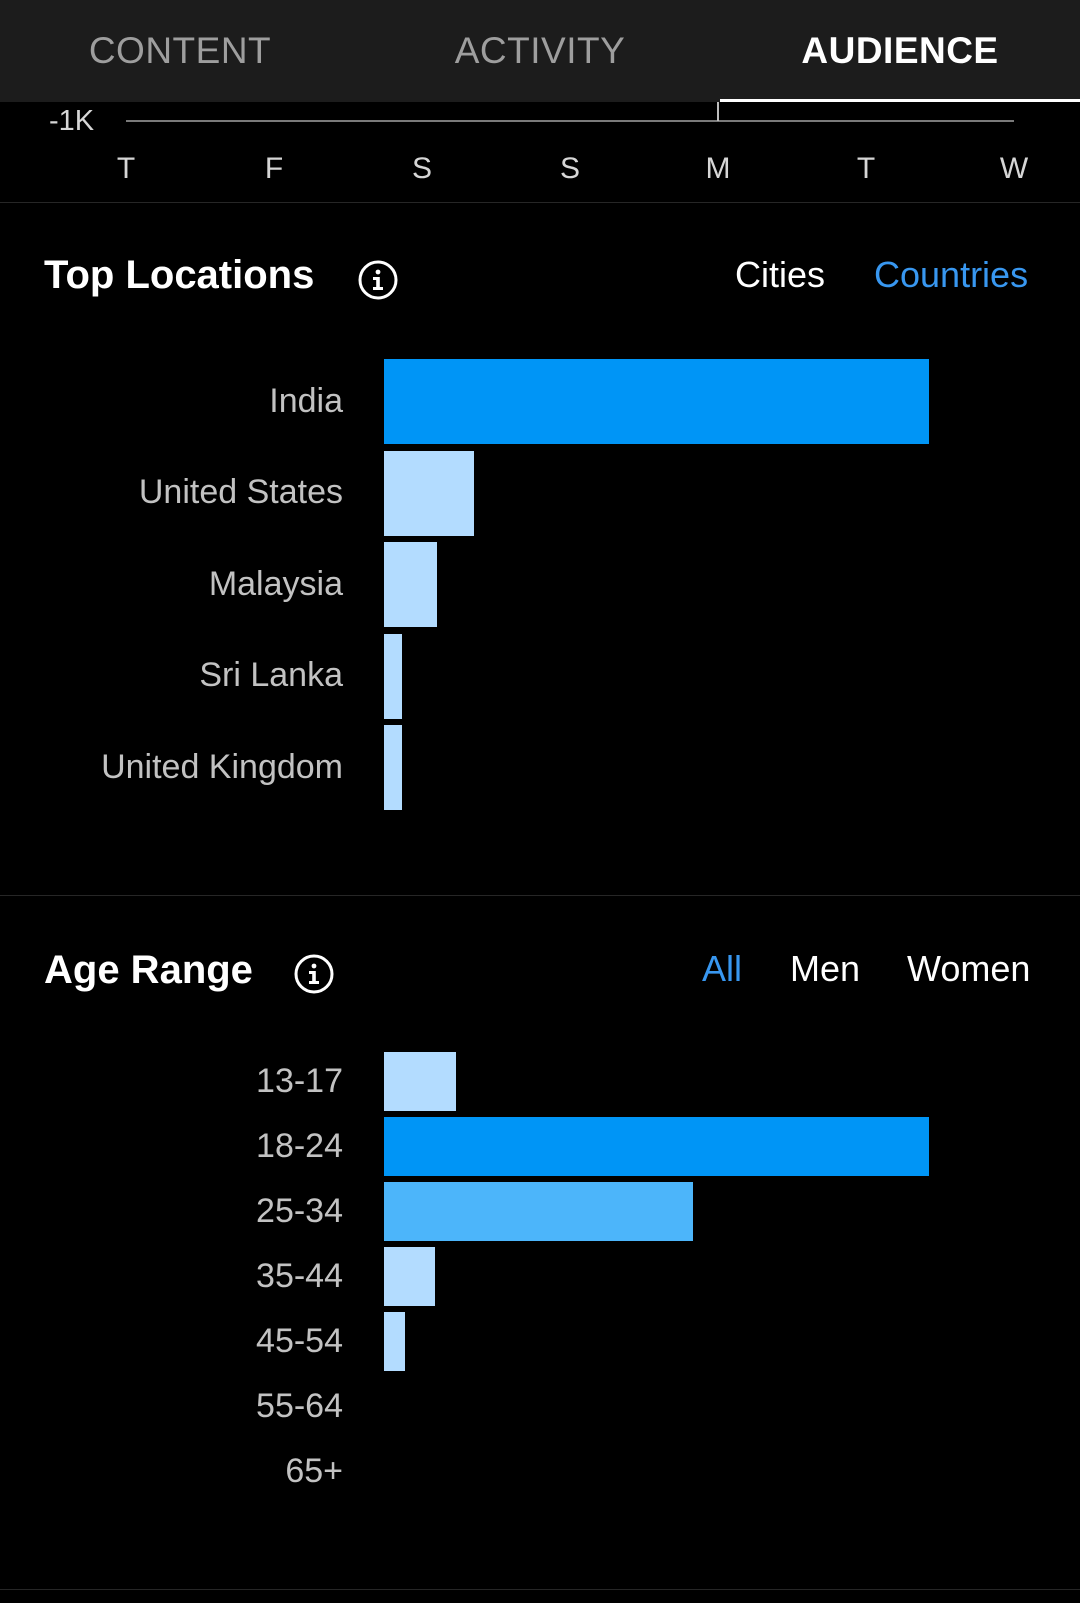  What do you see at coordinates (179, 275) in the screenshot?
I see `top-locations-title: Top Locations` at bounding box center [179, 275].